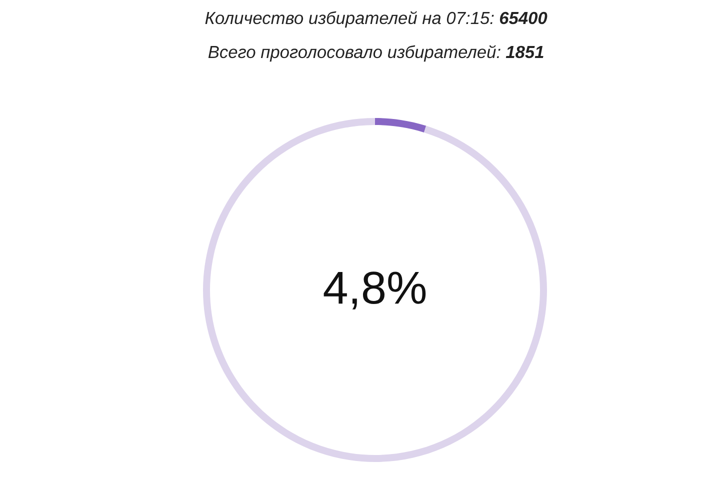  I want to click on chart-title: Количество избирателей на 07:15: 65400, so click(376, 19).